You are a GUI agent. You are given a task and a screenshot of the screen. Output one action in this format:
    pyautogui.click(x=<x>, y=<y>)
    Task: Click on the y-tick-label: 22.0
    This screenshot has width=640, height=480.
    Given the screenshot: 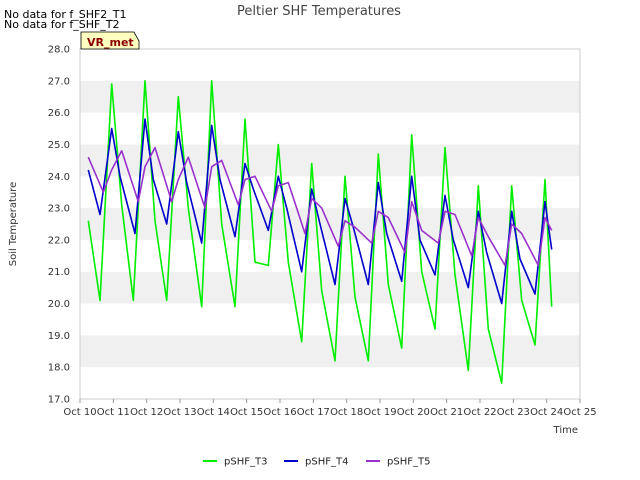 What is the action you would take?
    pyautogui.click(x=59, y=240)
    